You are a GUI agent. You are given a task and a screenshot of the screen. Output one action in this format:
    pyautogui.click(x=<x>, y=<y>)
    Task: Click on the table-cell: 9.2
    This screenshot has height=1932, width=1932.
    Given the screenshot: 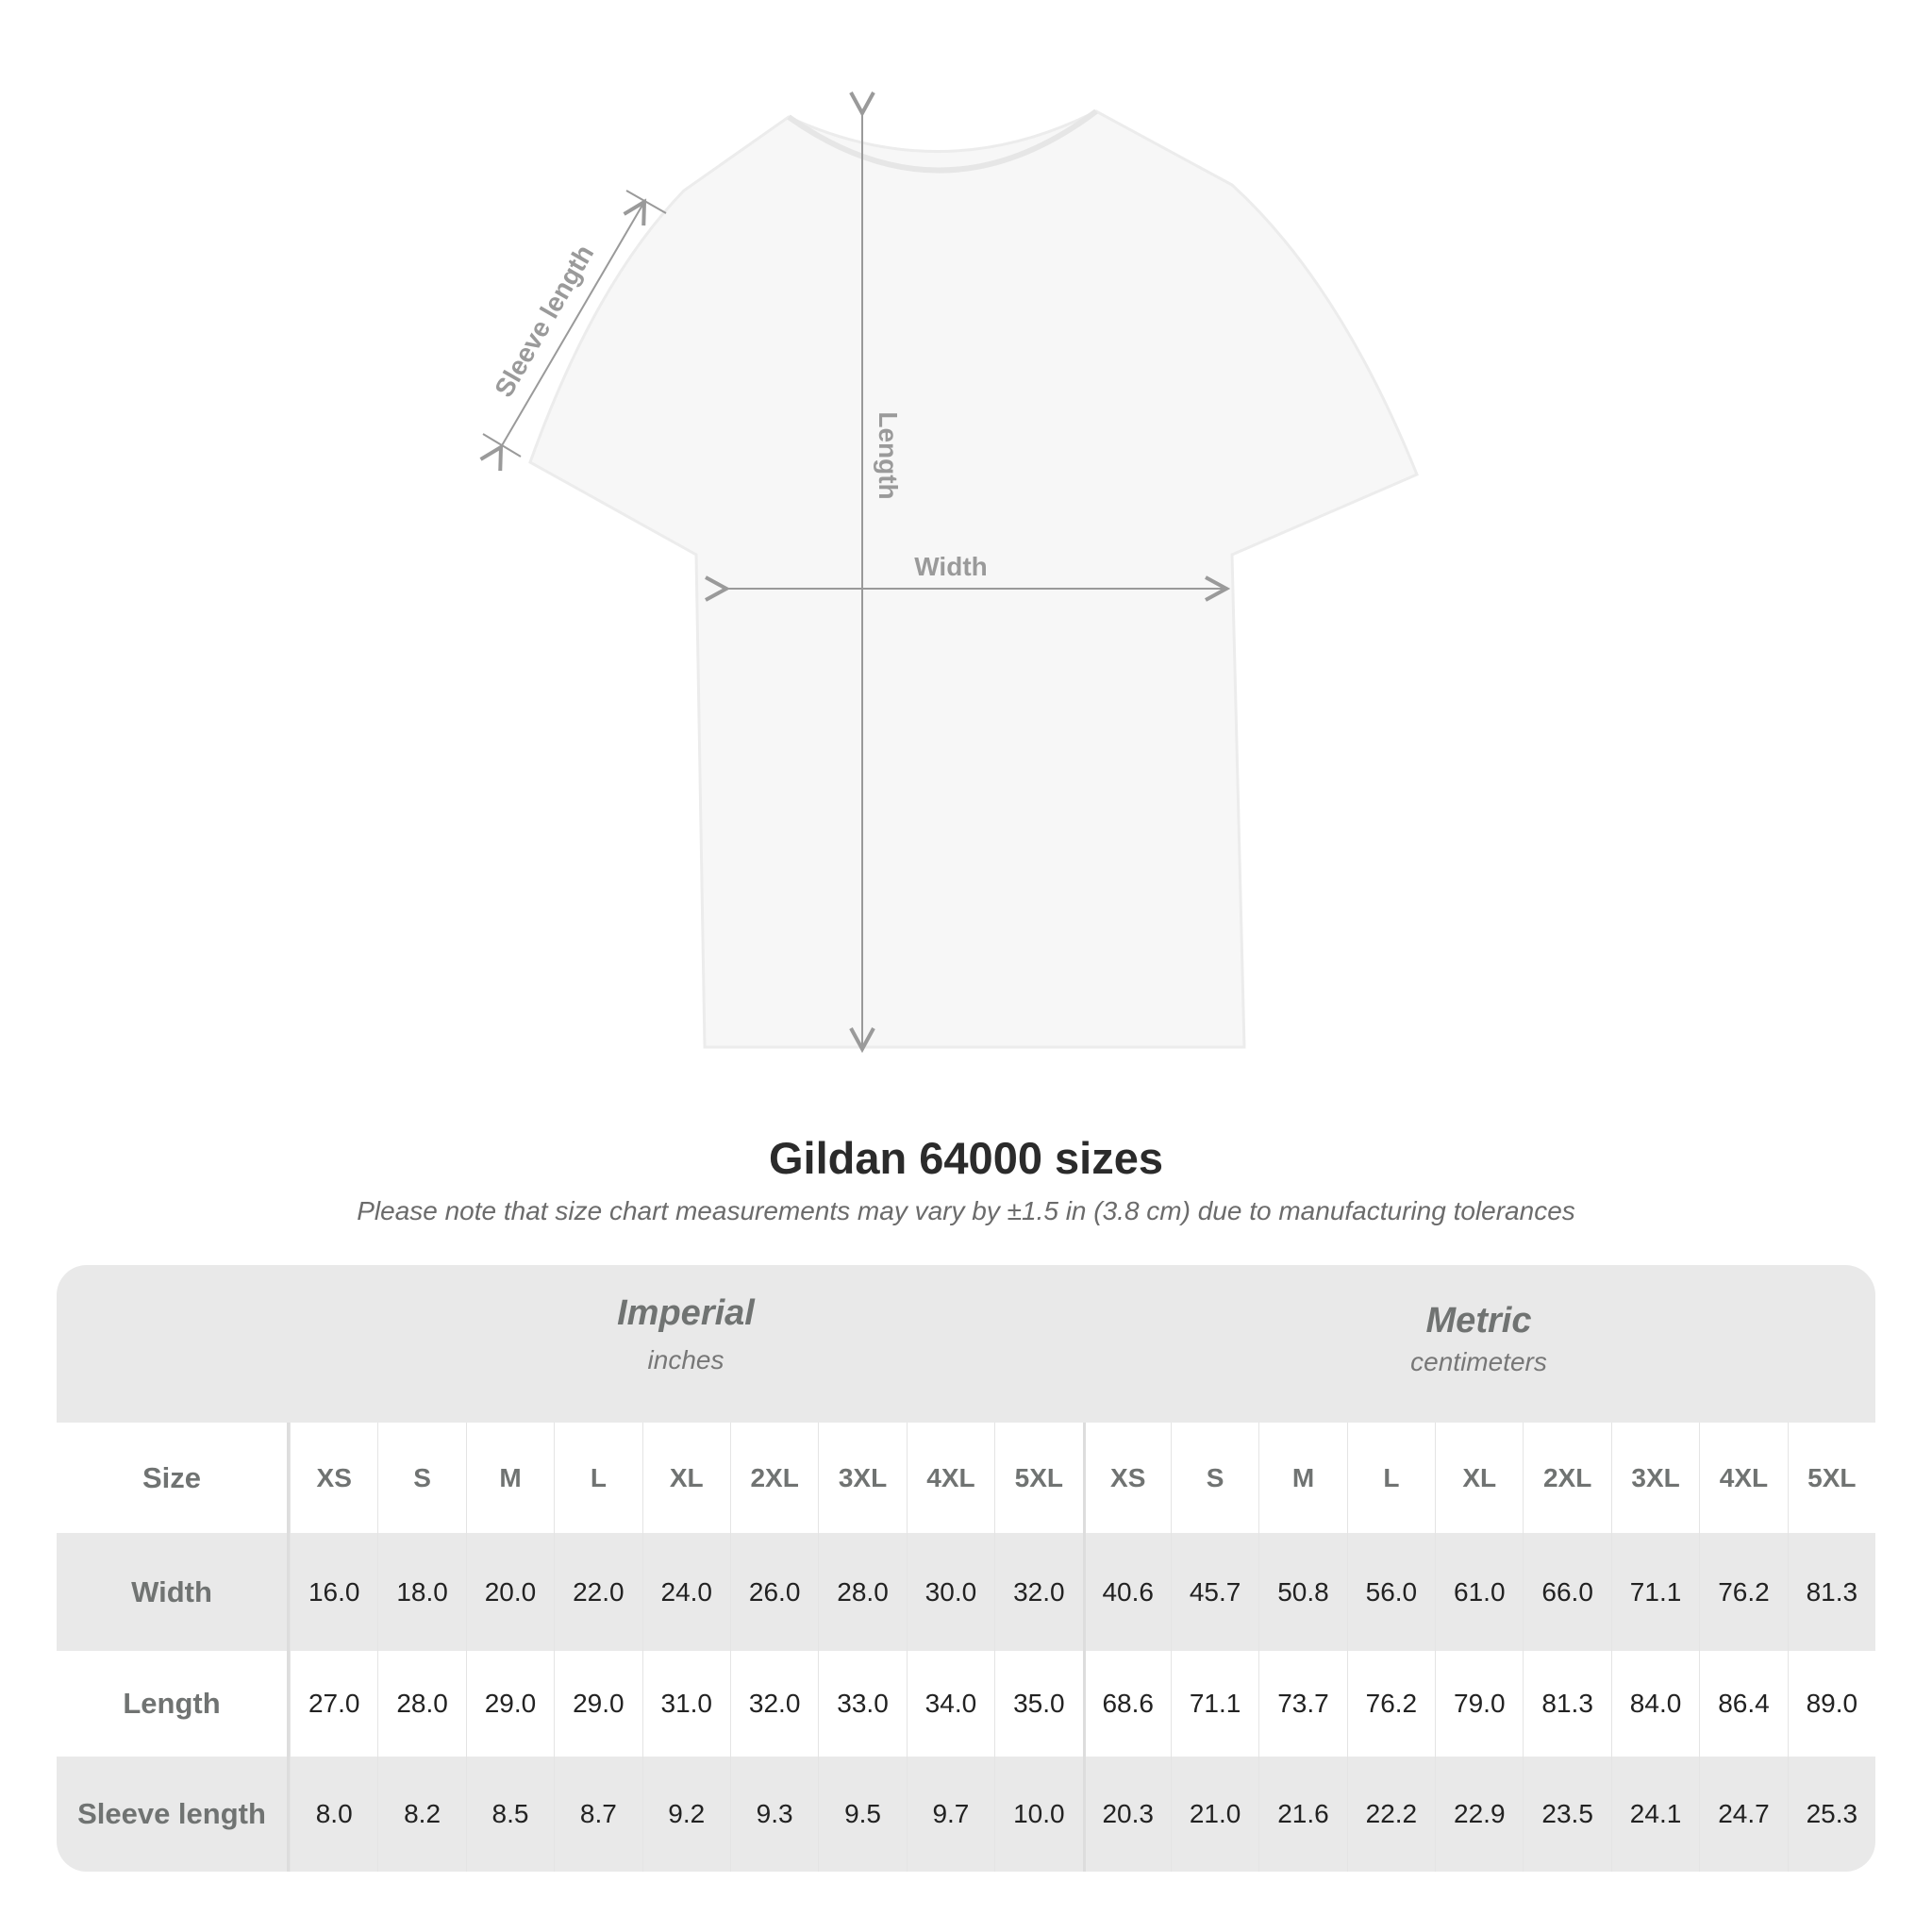 What is the action you would take?
    pyautogui.click(x=686, y=1814)
    